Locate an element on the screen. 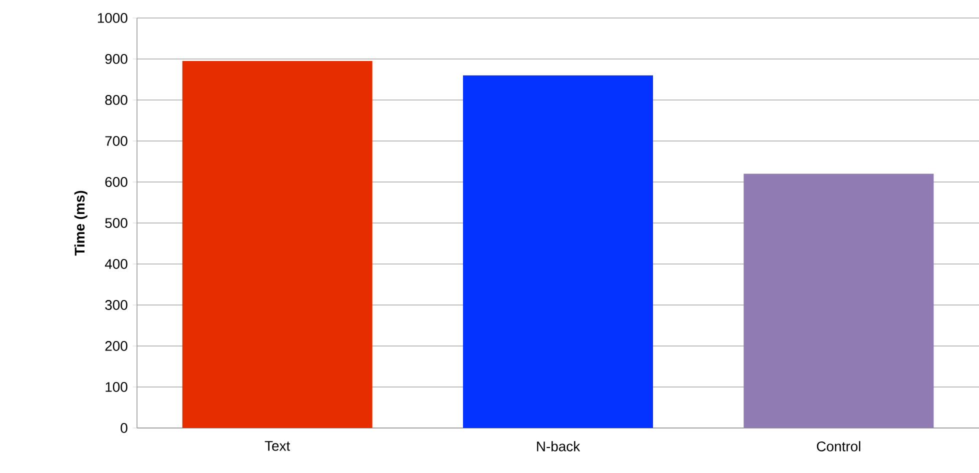 The height and width of the screenshot is (473, 979). y-tick-label: 800 is located at coordinates (116, 100).